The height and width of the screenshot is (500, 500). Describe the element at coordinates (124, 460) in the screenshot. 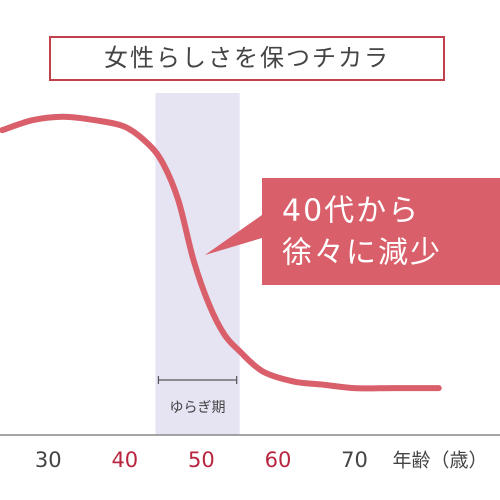

I see `x-tick-label: 40` at that location.